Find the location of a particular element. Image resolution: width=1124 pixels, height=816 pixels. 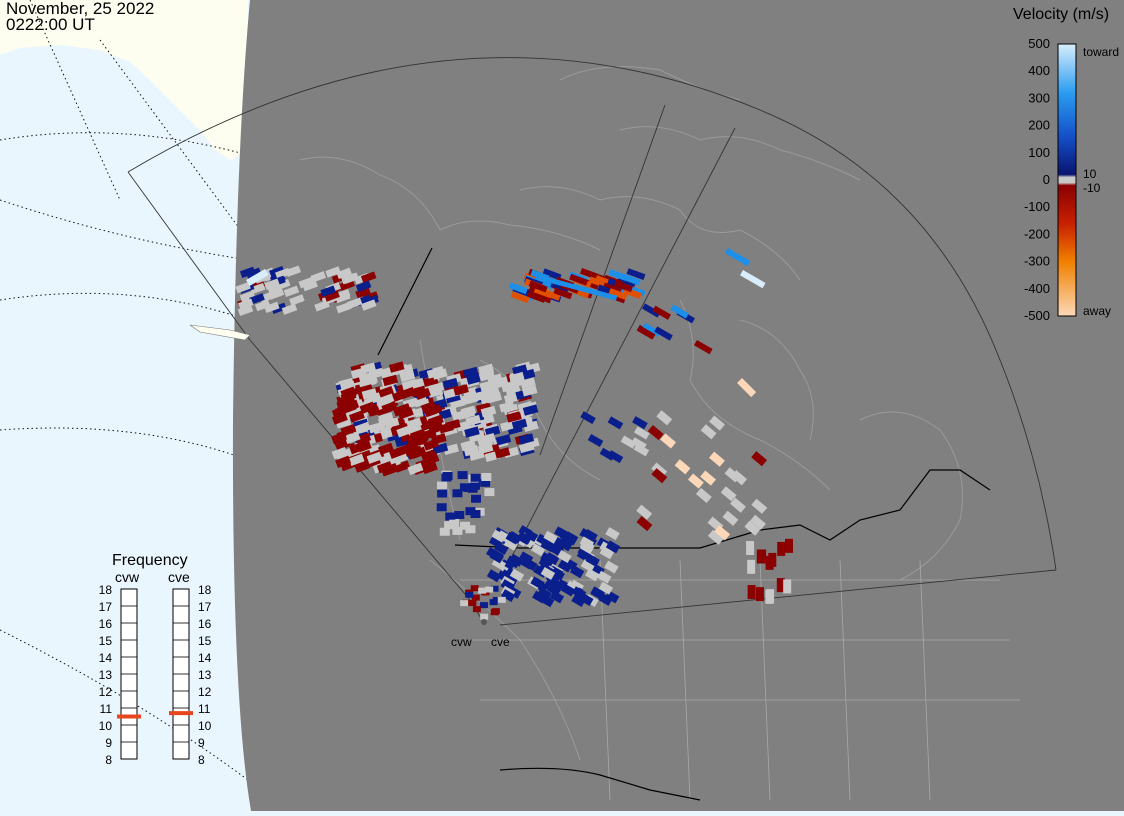

frequency-tick-right: 8 is located at coordinates (201, 760).